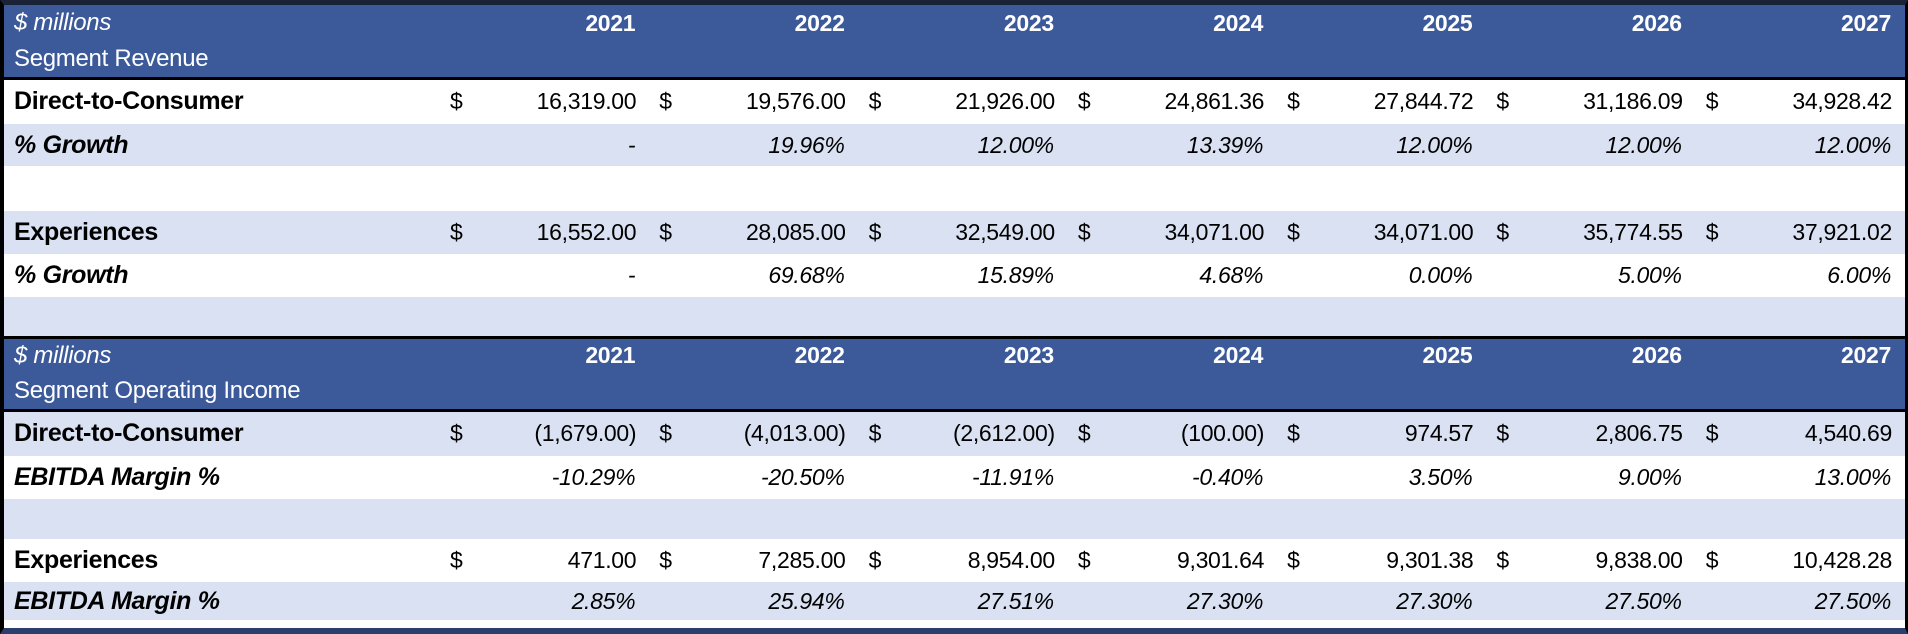 Image resolution: width=1908 pixels, height=634 pixels. What do you see at coordinates (1003, 433) in the screenshot?
I see `cell-value: (2,612.00)` at bounding box center [1003, 433].